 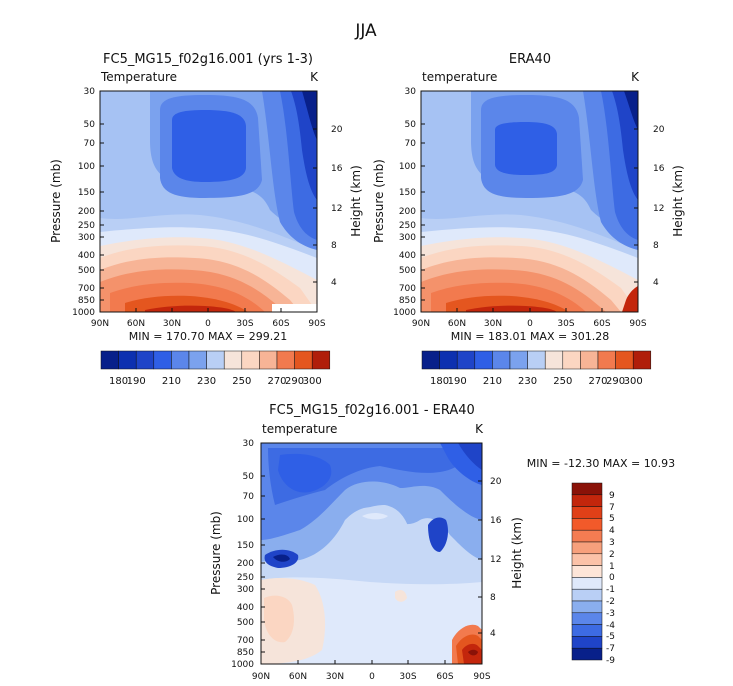 I want to click on colorbar-label: 180, so click(x=118, y=381).